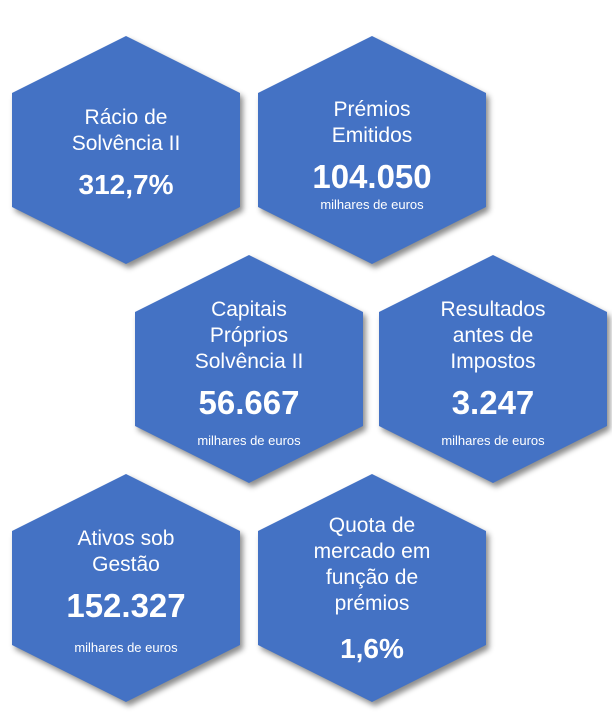 The height and width of the screenshot is (714, 612). What do you see at coordinates (372, 565) in the screenshot?
I see `tile-label: Quota de mercado em função de prémios` at bounding box center [372, 565].